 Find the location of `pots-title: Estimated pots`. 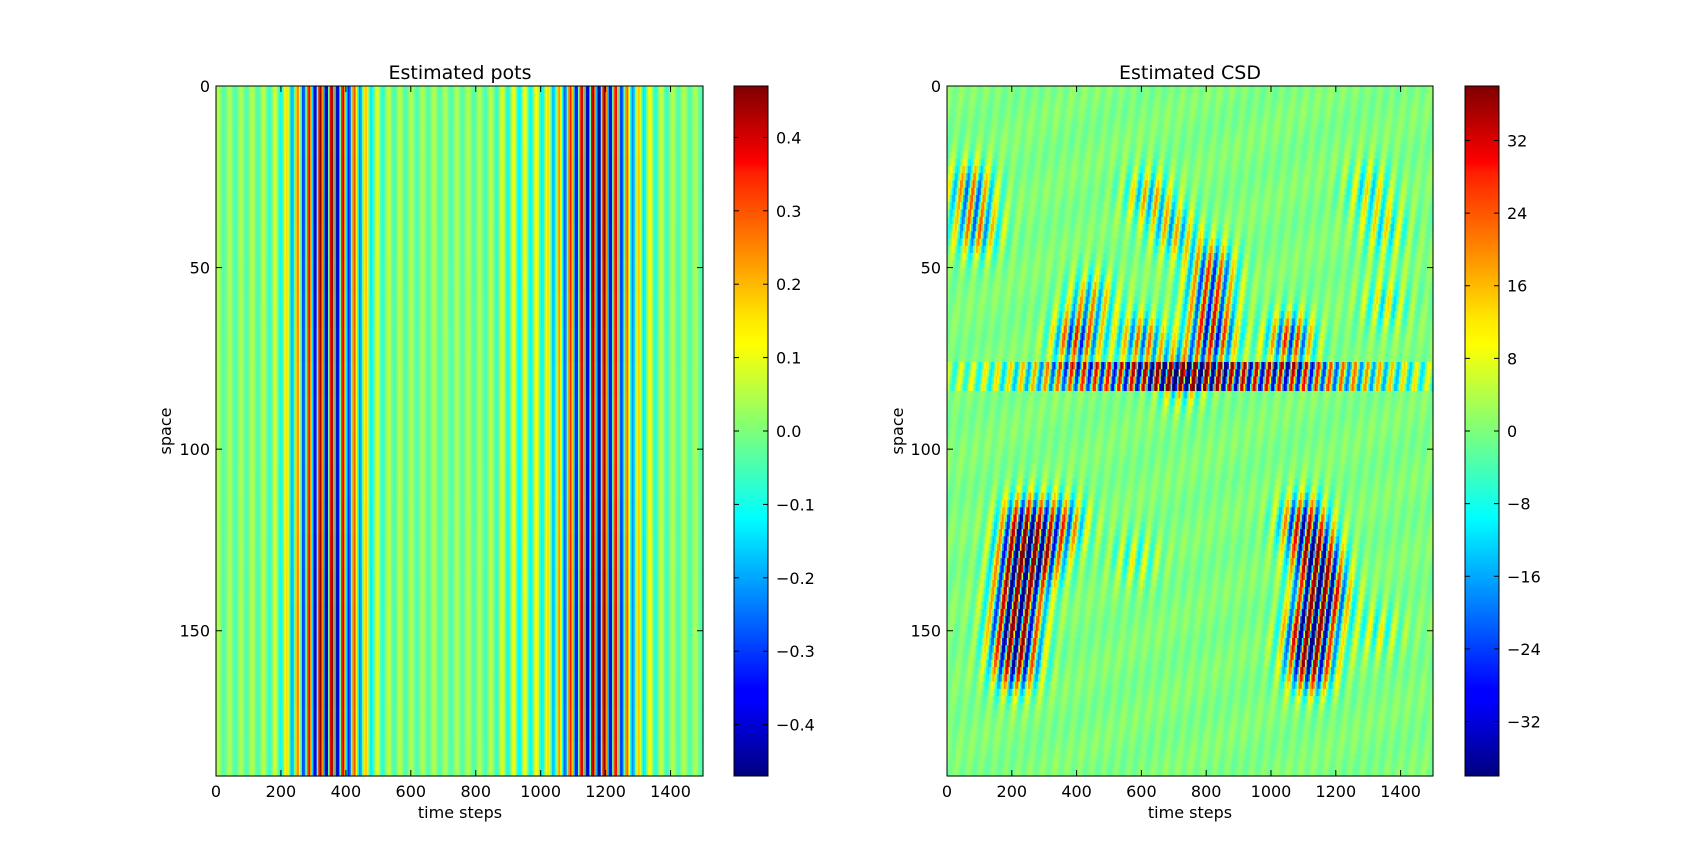

pots-title: Estimated pots is located at coordinates (459, 73).